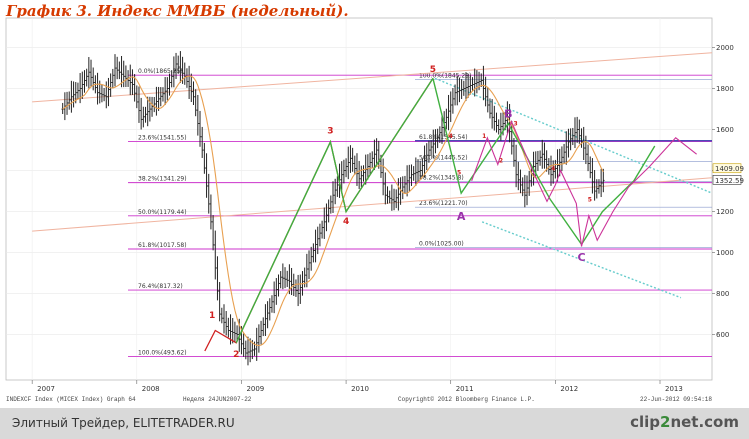  Describe the element at coordinates (162, 212) in the screenshot. I see `fib-grand-label: 50.0%(1179.44)` at that location.